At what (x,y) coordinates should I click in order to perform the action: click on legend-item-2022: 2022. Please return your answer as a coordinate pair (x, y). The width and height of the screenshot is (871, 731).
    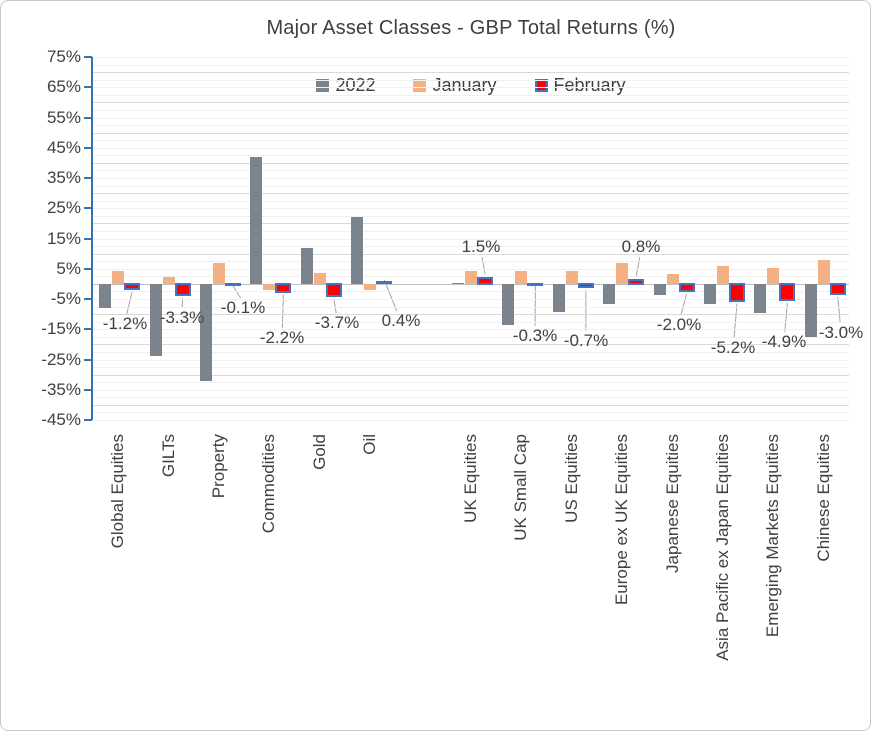
    Looking at the image, I should click on (345, 85).